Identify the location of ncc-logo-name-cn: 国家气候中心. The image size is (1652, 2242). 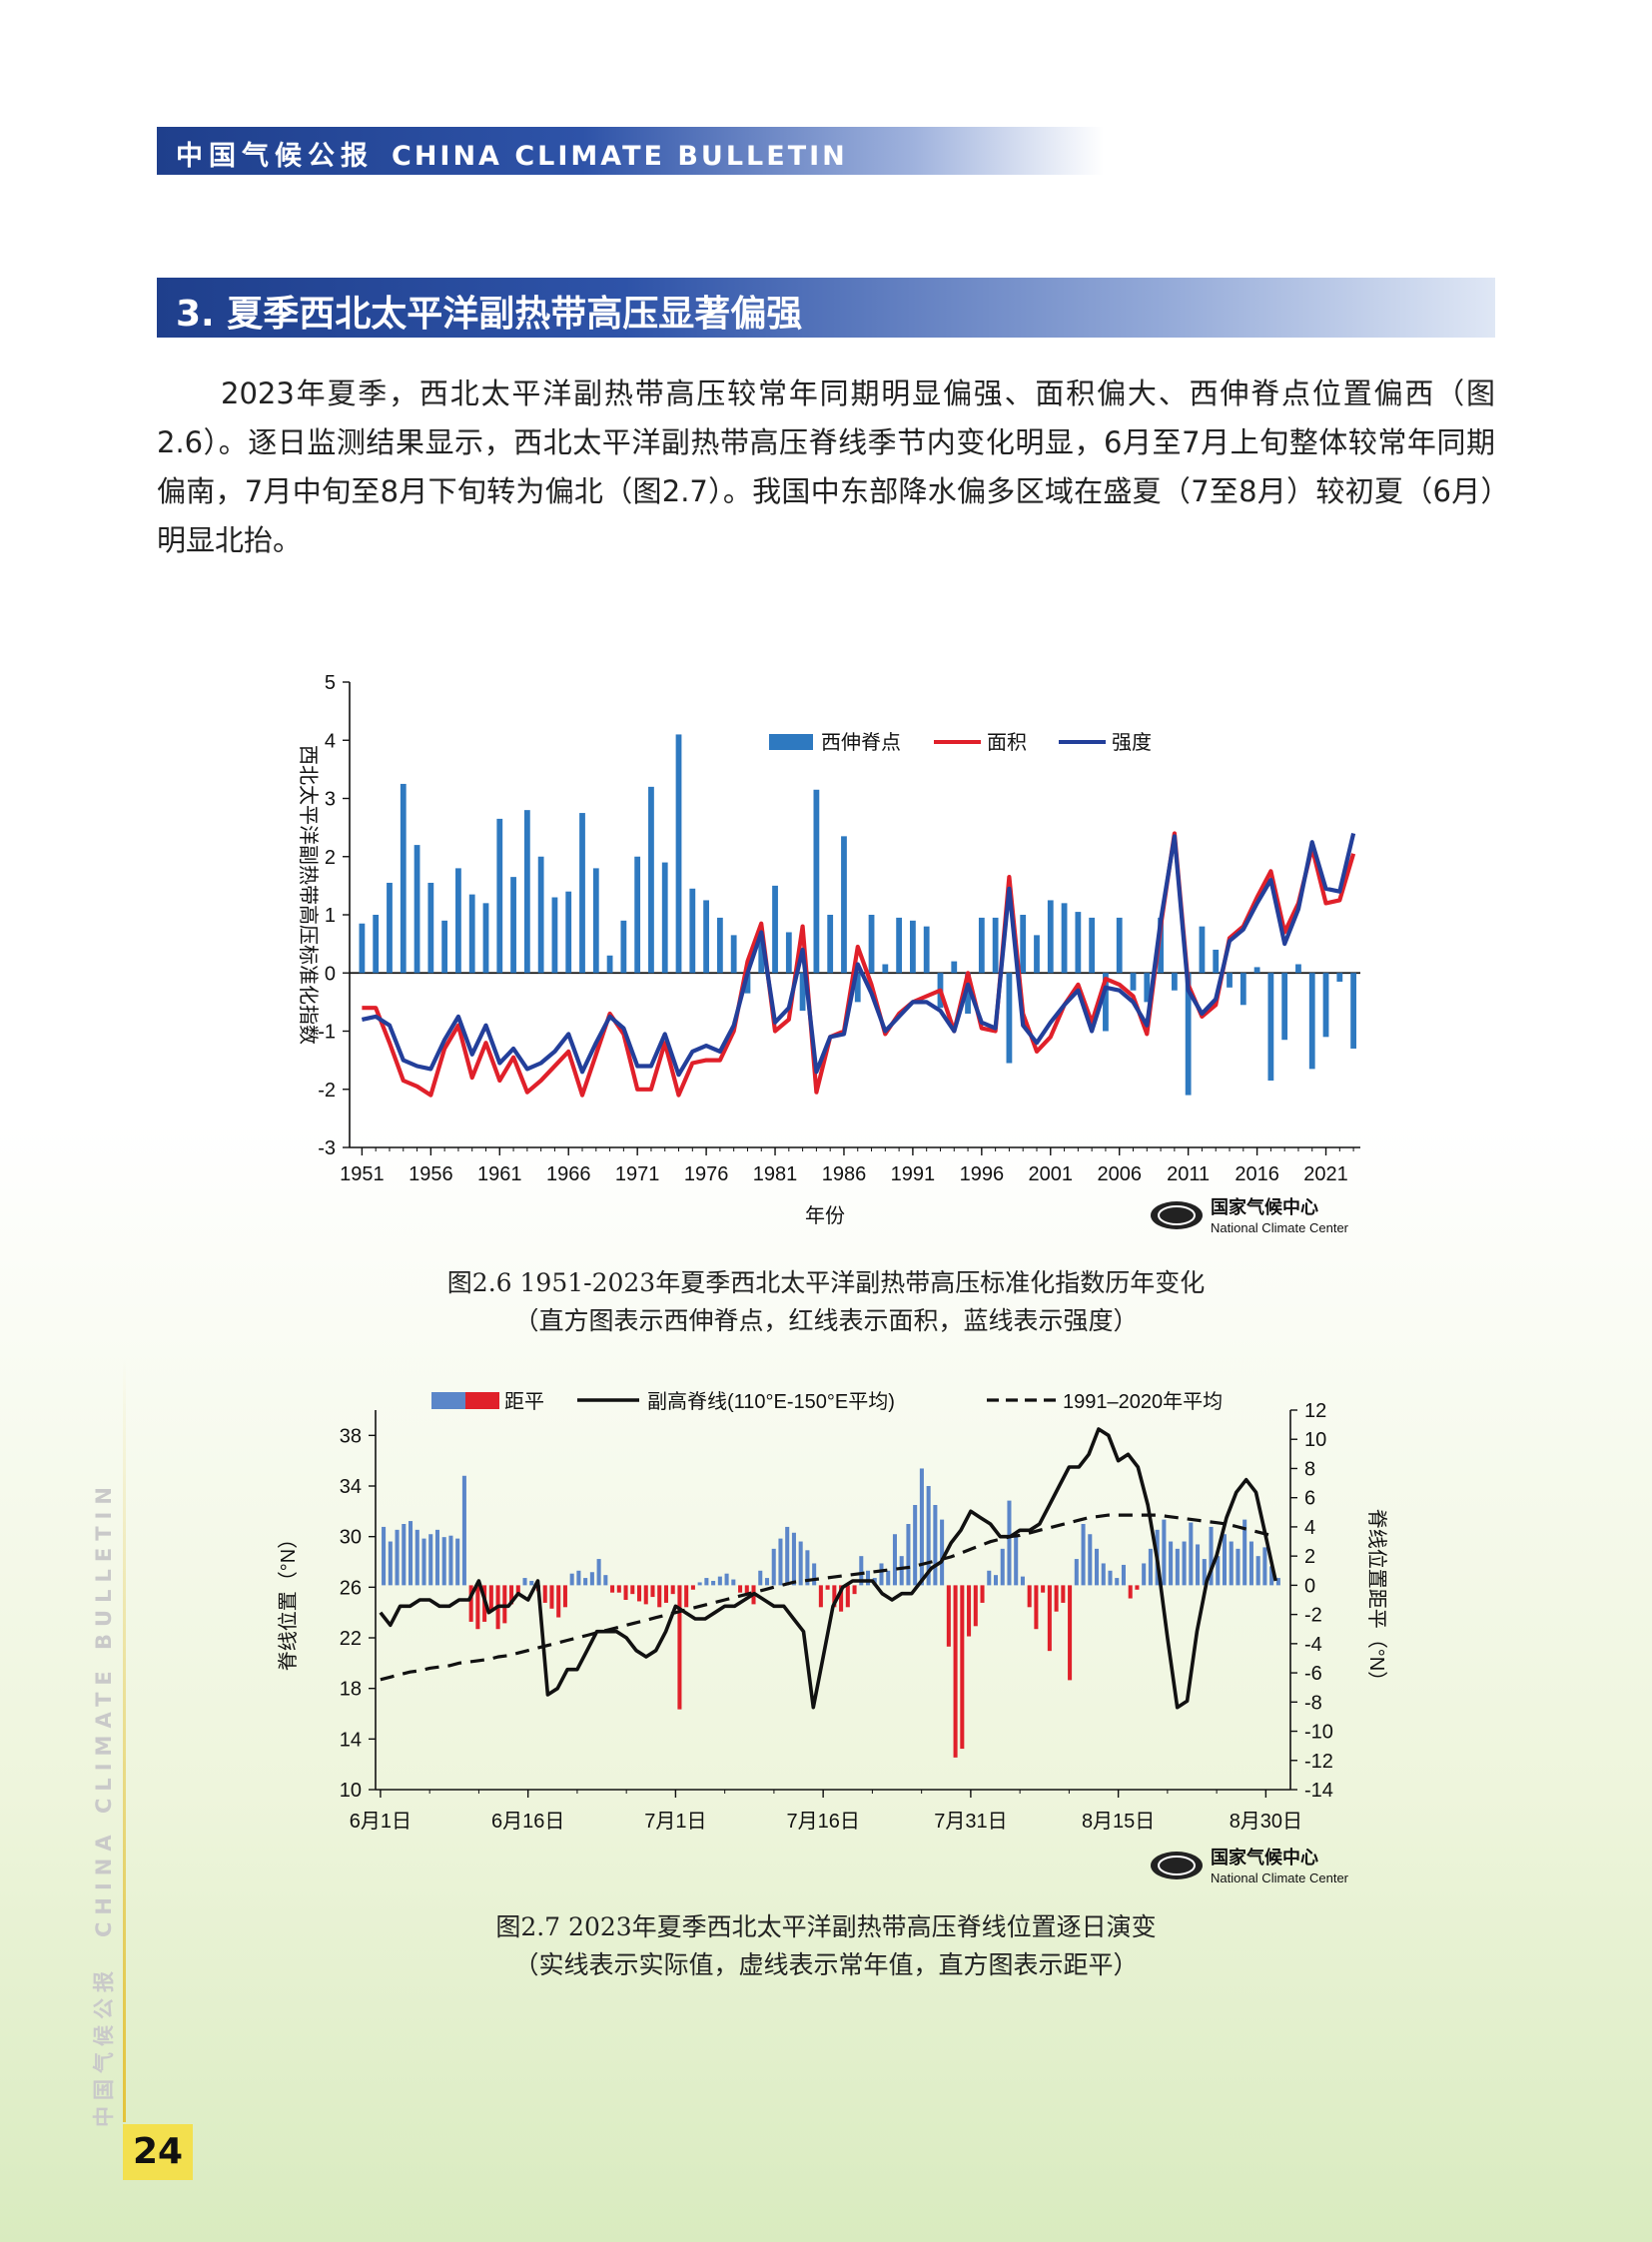
(1264, 1857).